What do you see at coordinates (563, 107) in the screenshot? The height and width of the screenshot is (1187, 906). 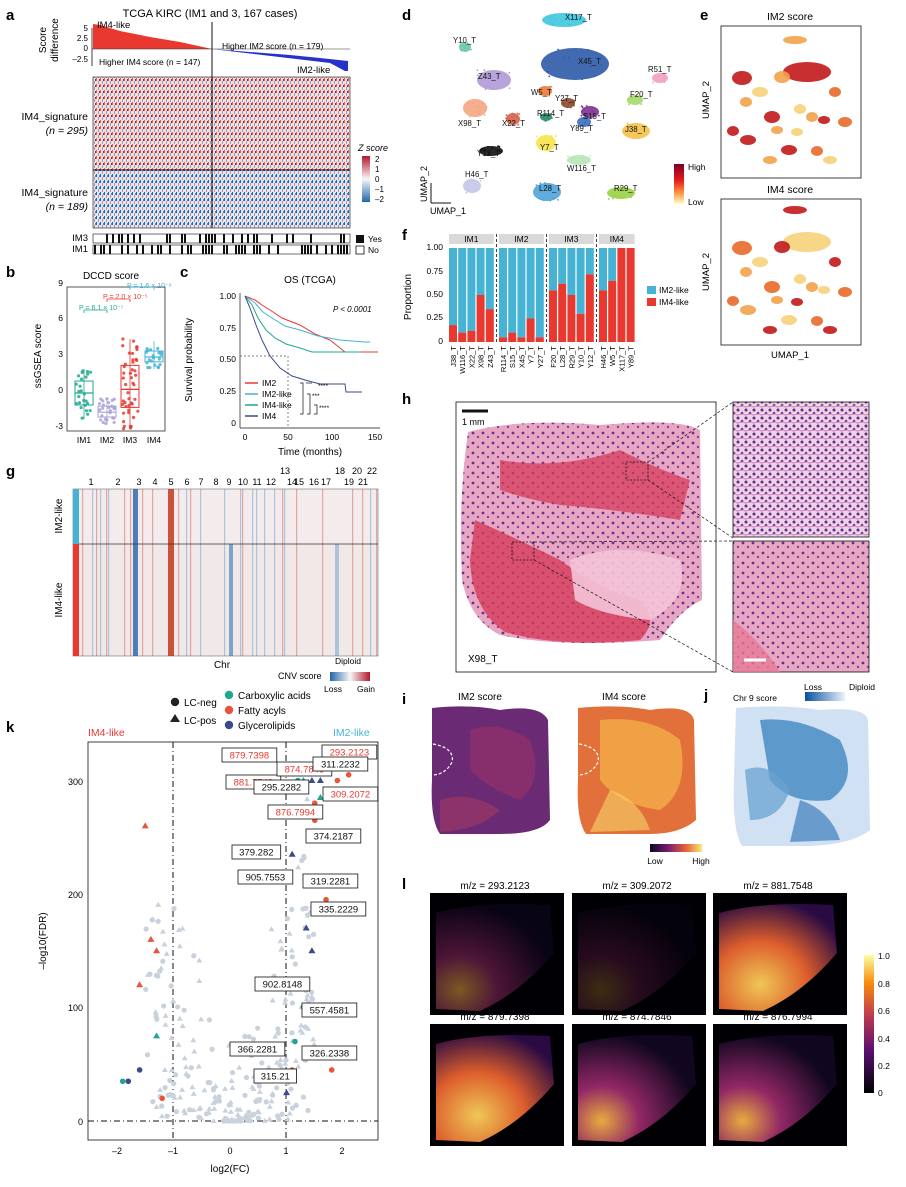 I see `umap-clusters` at bounding box center [563, 107].